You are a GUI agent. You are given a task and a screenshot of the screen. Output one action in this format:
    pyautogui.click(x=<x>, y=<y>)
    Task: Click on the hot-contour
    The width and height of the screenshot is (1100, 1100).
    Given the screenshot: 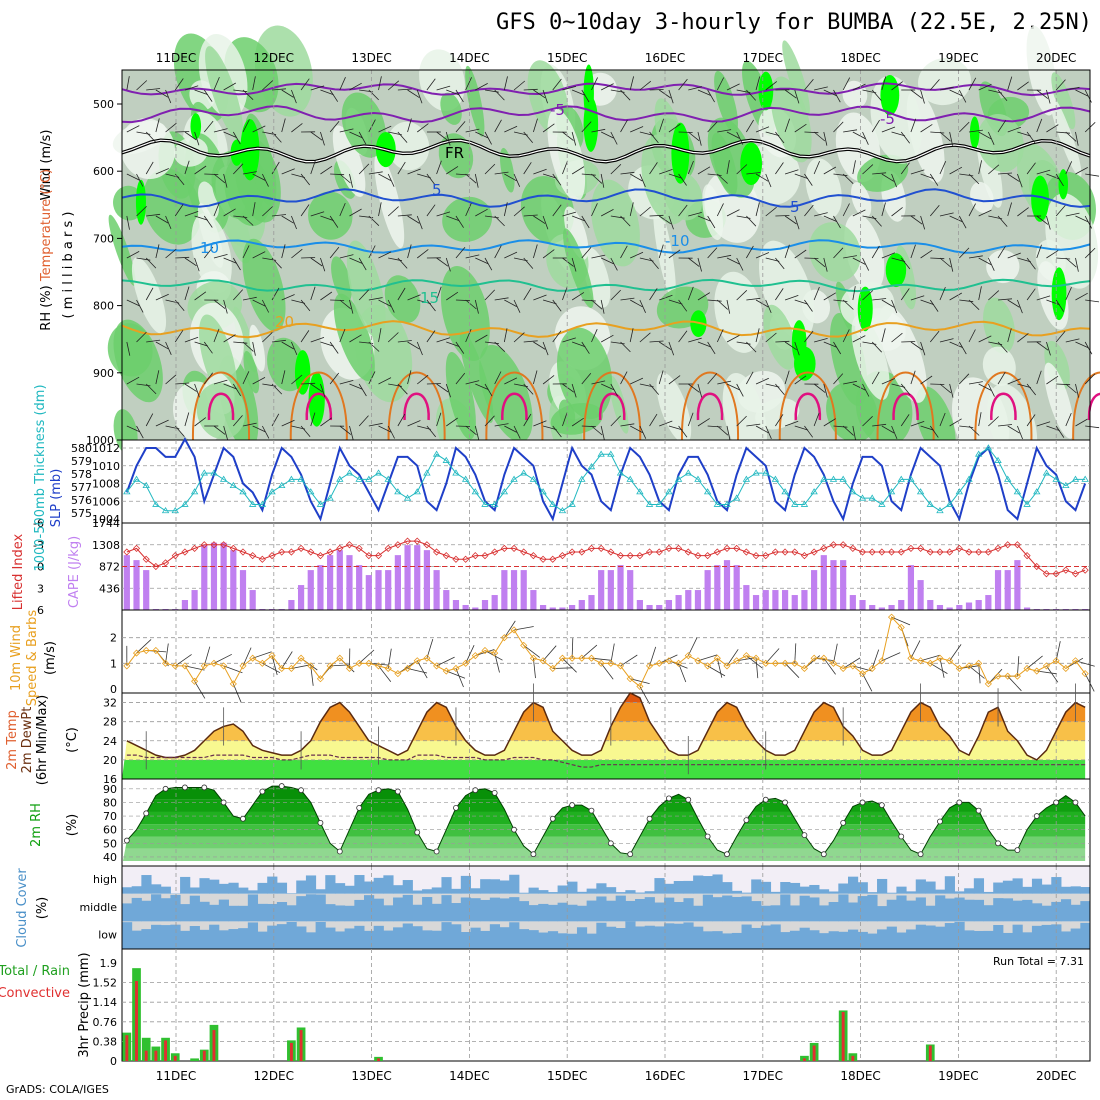 What is the action you would take?
    pyautogui.click(x=416, y=406)
    